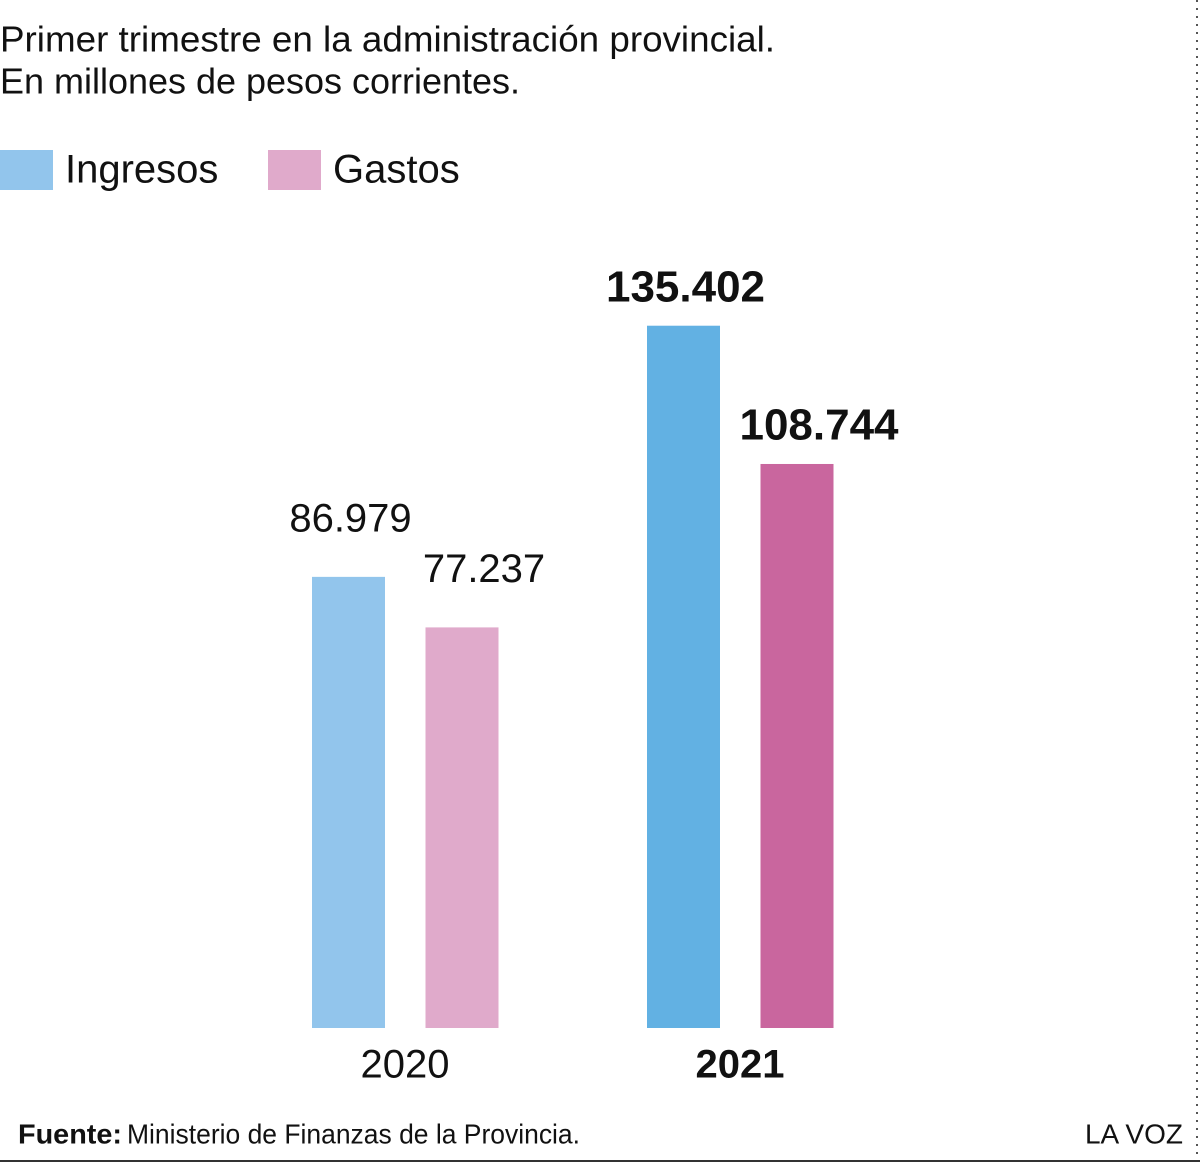 Image resolution: width=1200 pixels, height=1170 pixels. I want to click on value-label: 108.744, so click(819, 425).